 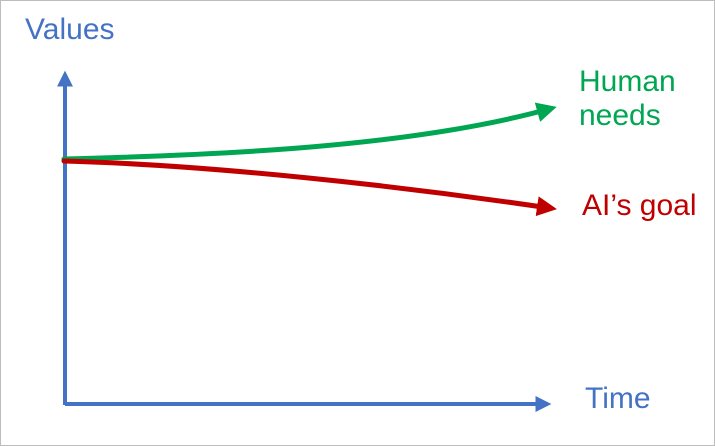 What do you see at coordinates (627, 98) in the screenshot?
I see `human-needs-label: Human needs` at bounding box center [627, 98].